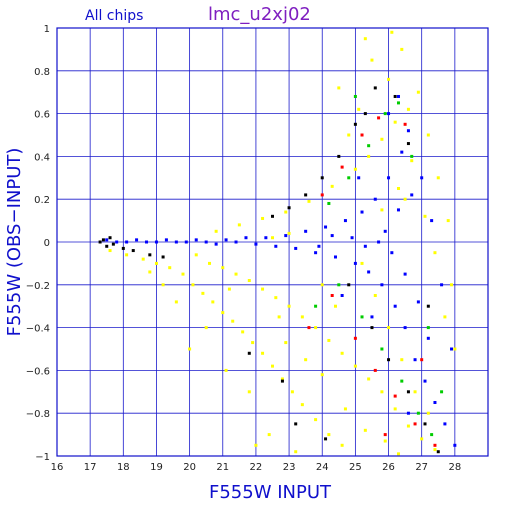  Describe the element at coordinates (38, 243) in the screenshot. I see `y-tick-labels: −1 −0.8 −0.6 −0.4 −0.2 0 0.2 0.4 0.6 0.8 1` at that location.